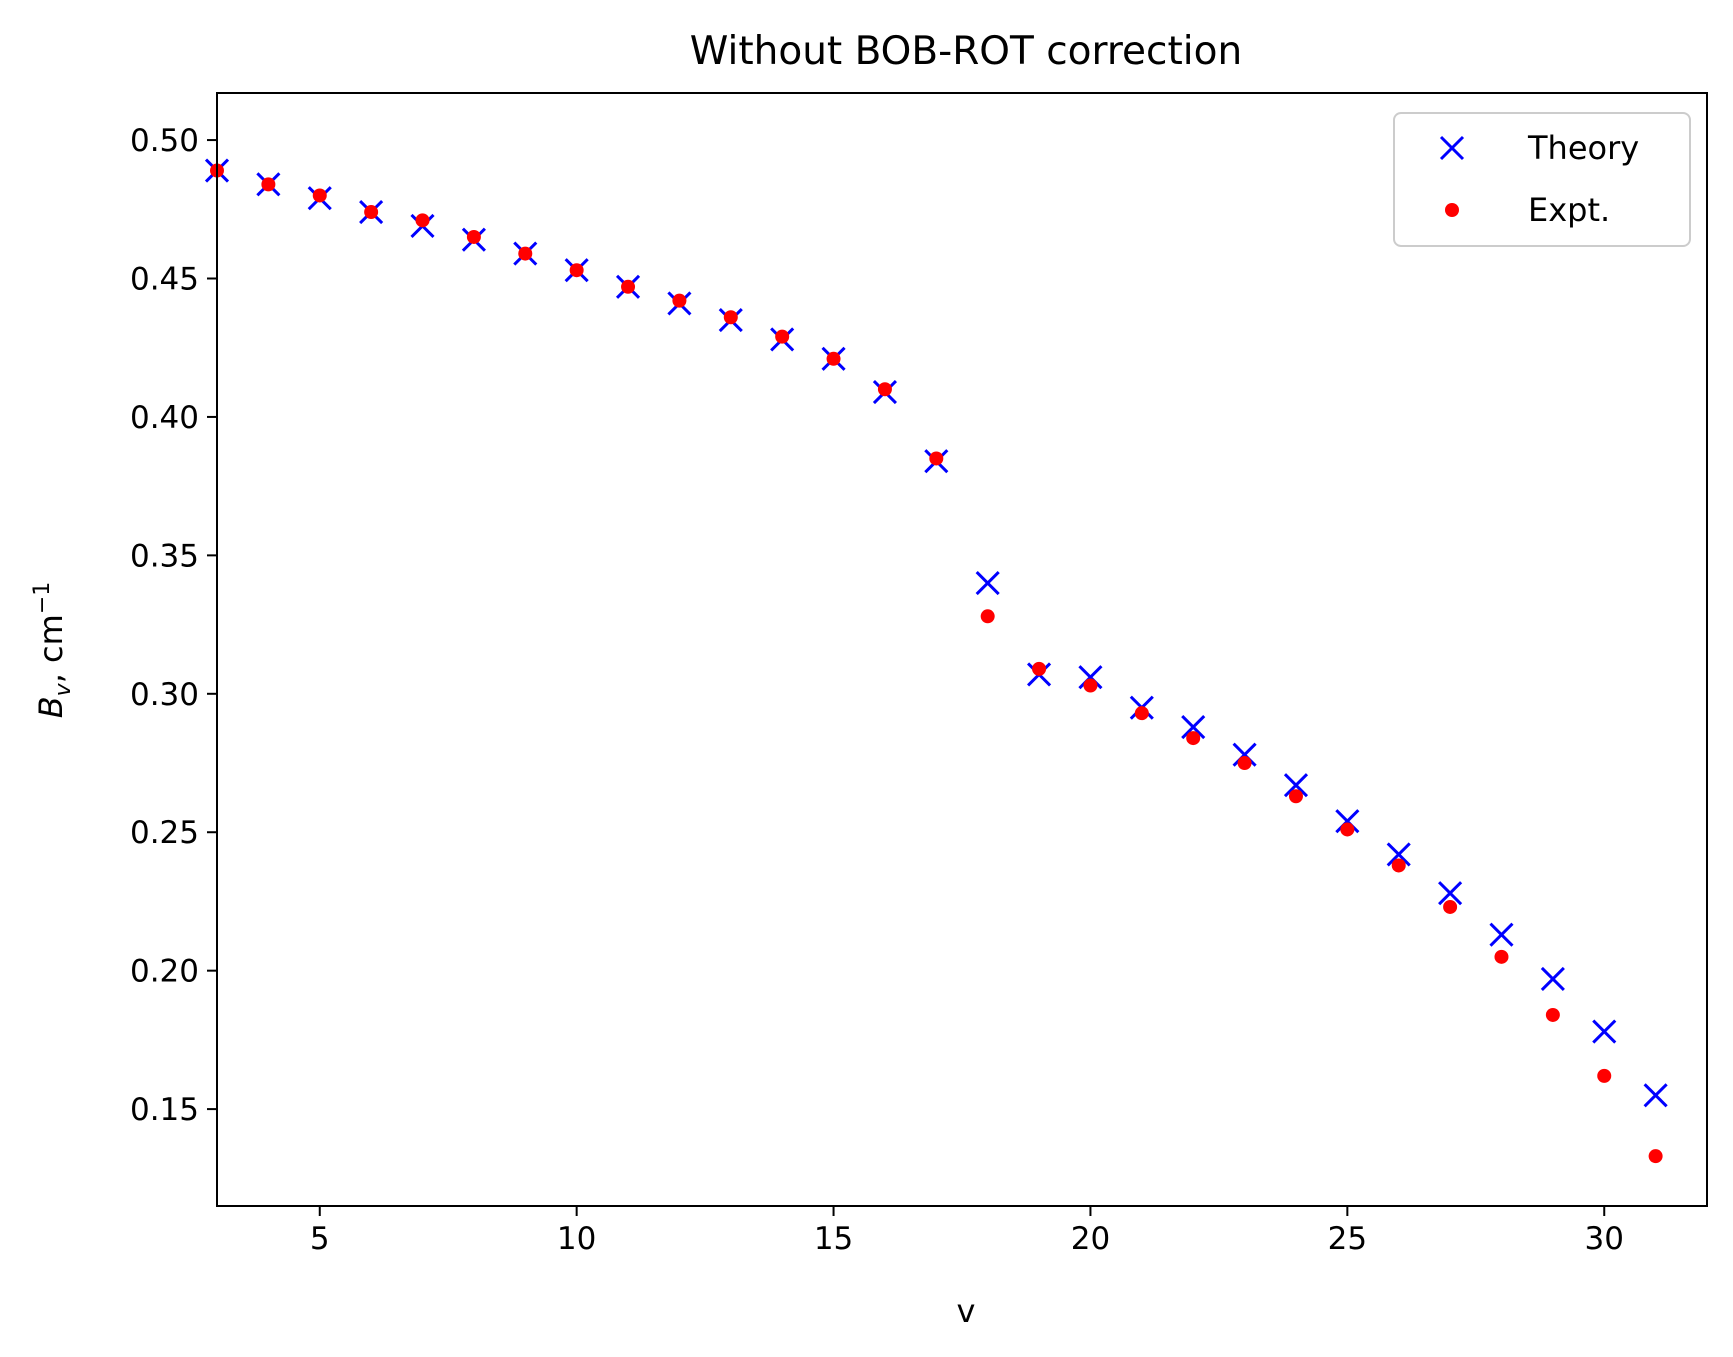 The image size is (1733, 1357). What do you see at coordinates (63, 689) in the screenshot?
I see `y-axis-label-subscript: v` at bounding box center [63, 689].